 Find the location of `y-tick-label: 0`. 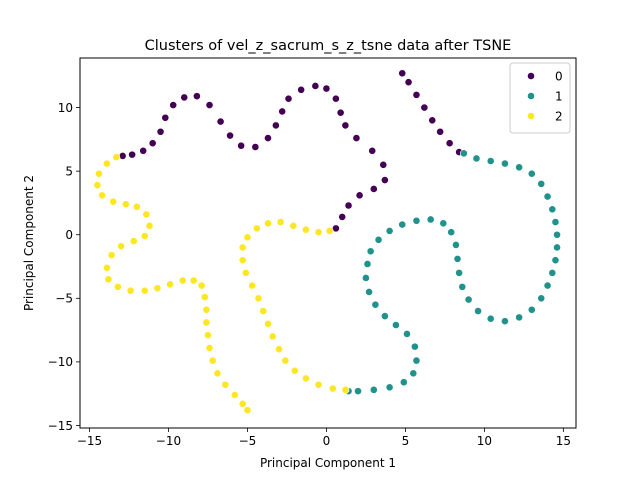

y-tick-label: 0 is located at coordinates (69, 235).